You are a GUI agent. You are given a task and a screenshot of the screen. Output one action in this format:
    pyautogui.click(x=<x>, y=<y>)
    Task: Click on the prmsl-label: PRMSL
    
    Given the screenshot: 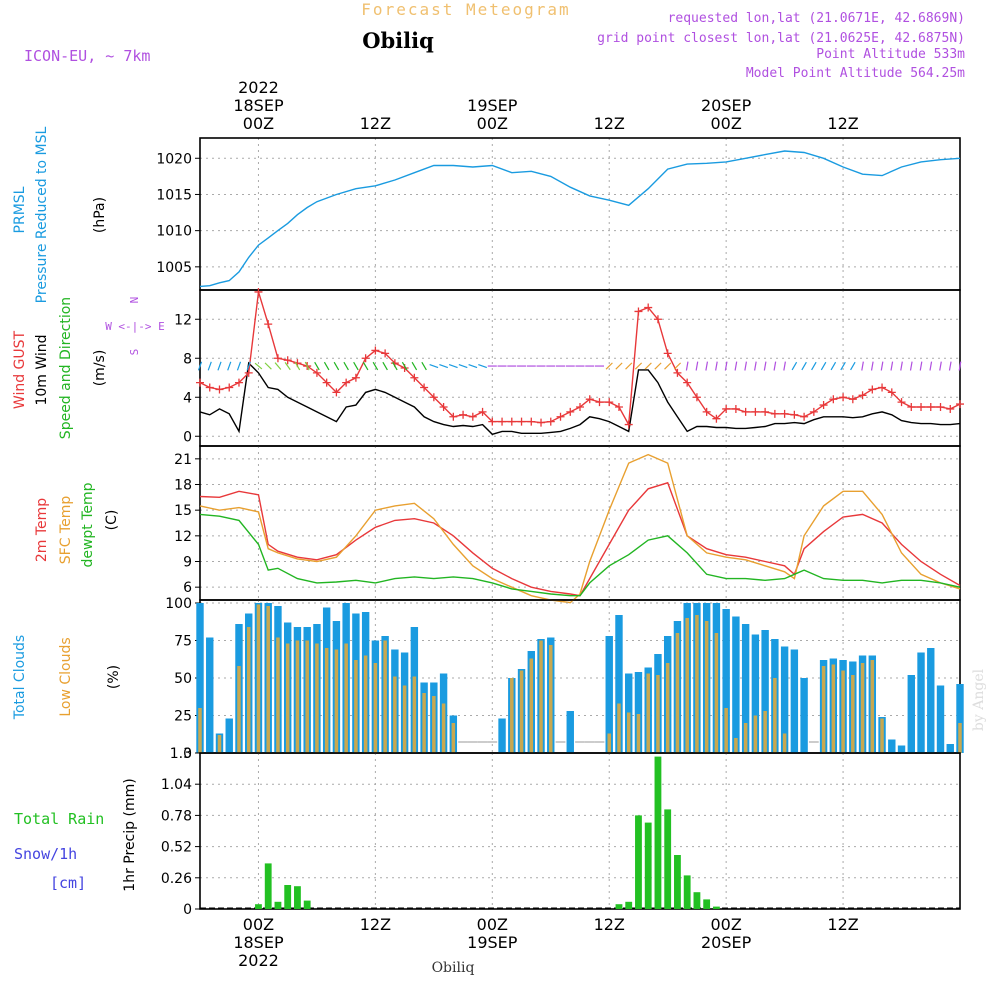 What is the action you would take?
    pyautogui.click(x=20, y=209)
    